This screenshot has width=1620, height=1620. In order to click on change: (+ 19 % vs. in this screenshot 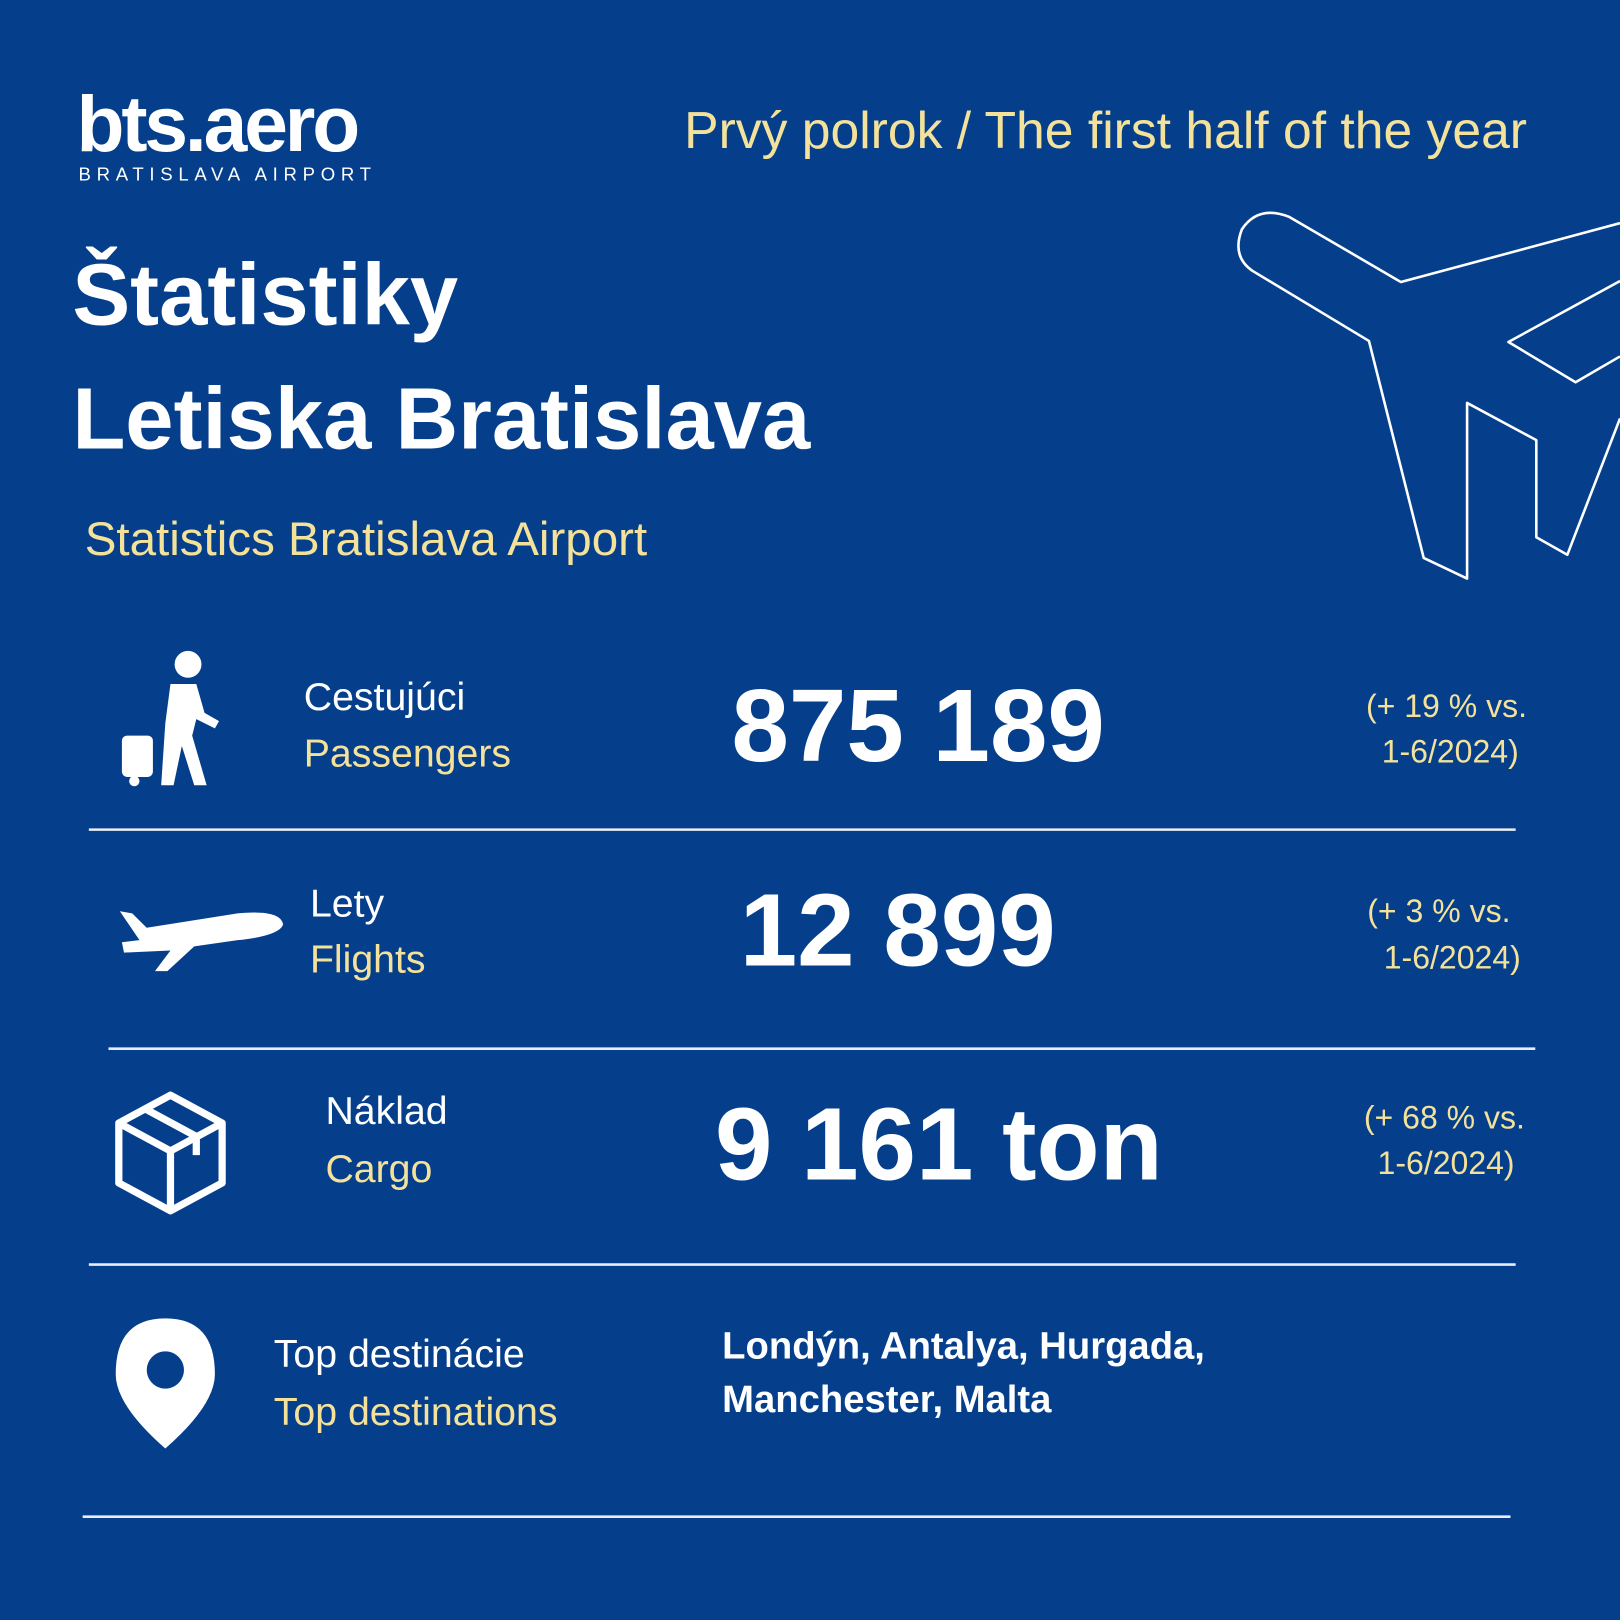, I will do `click(1446, 706)`.